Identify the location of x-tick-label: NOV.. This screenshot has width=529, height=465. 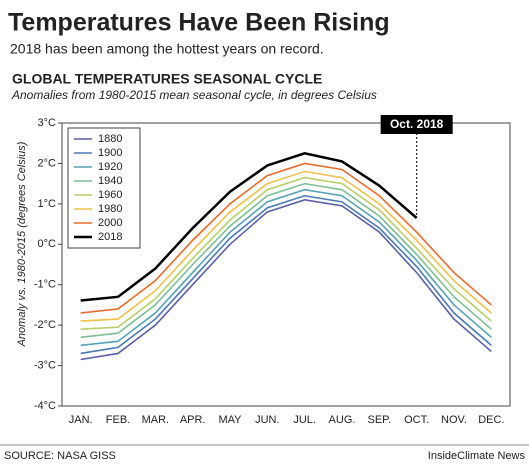
(454, 420).